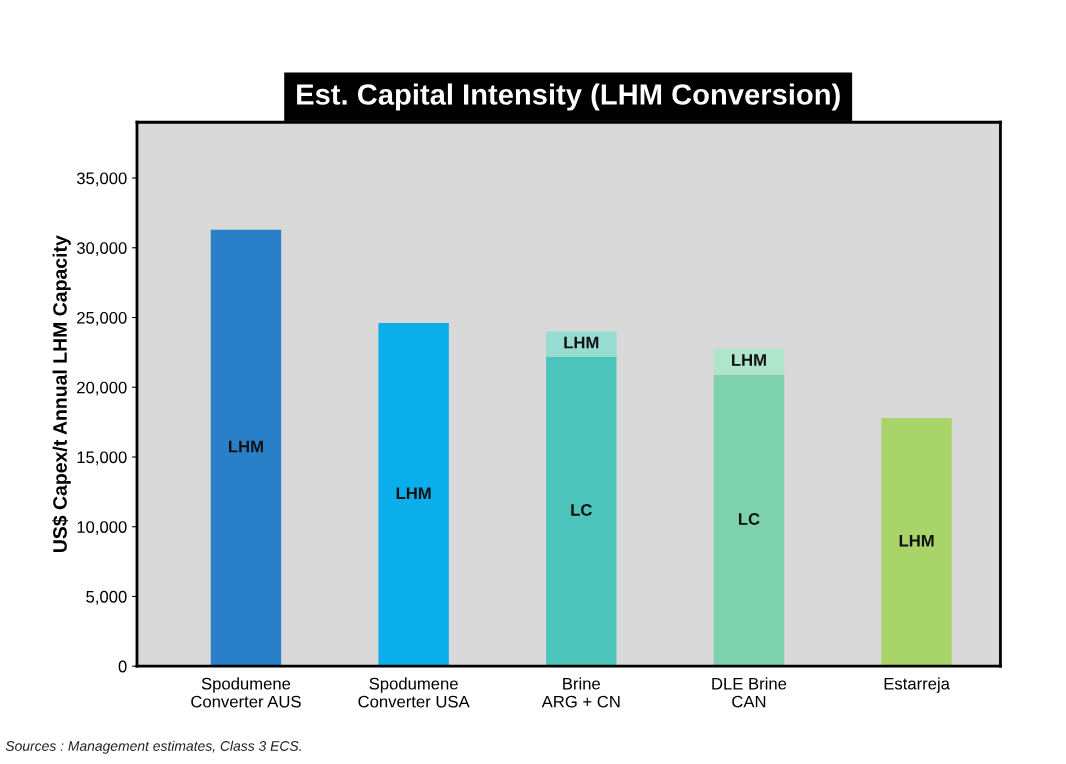 This screenshot has width=1066, height=764. I want to click on source-note: Sources : Management estimates, Class 3 ECS., so click(153, 747).